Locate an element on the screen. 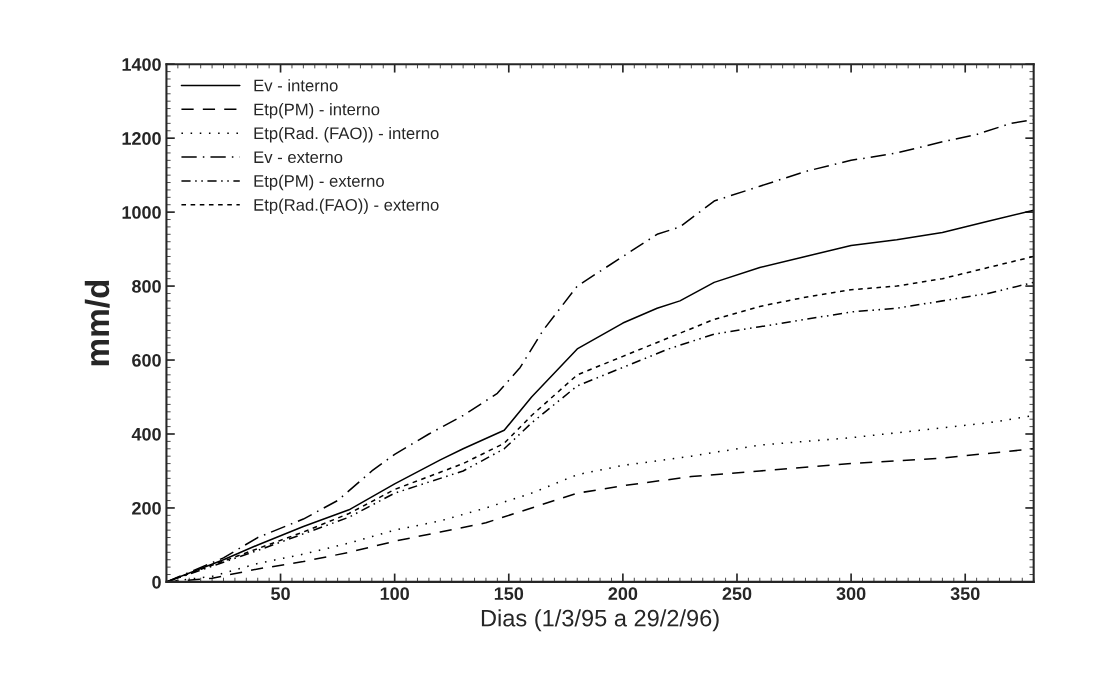 The image size is (1095, 683). x-axis-title: Dias (1/3/95 a 29/2/96) is located at coordinates (600, 620).